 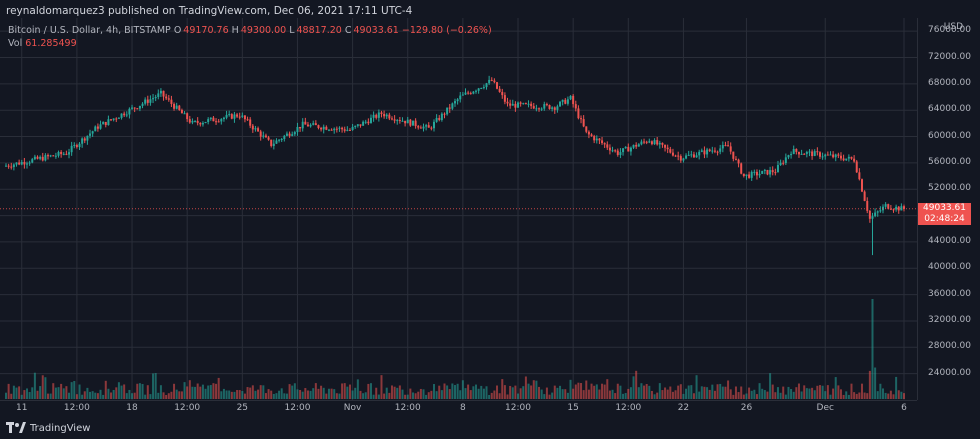 What do you see at coordinates (944, 208) in the screenshot?
I see `last-price-tag: 49033.61` at bounding box center [944, 208].